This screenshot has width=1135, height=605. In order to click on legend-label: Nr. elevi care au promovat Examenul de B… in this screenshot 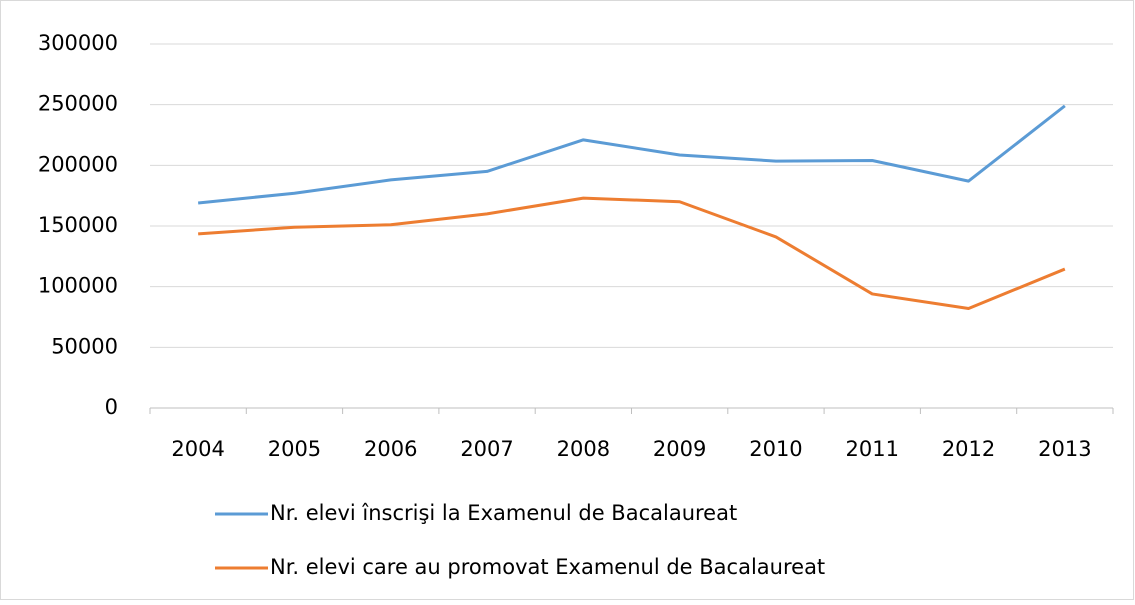, I will do `click(547, 567)`.